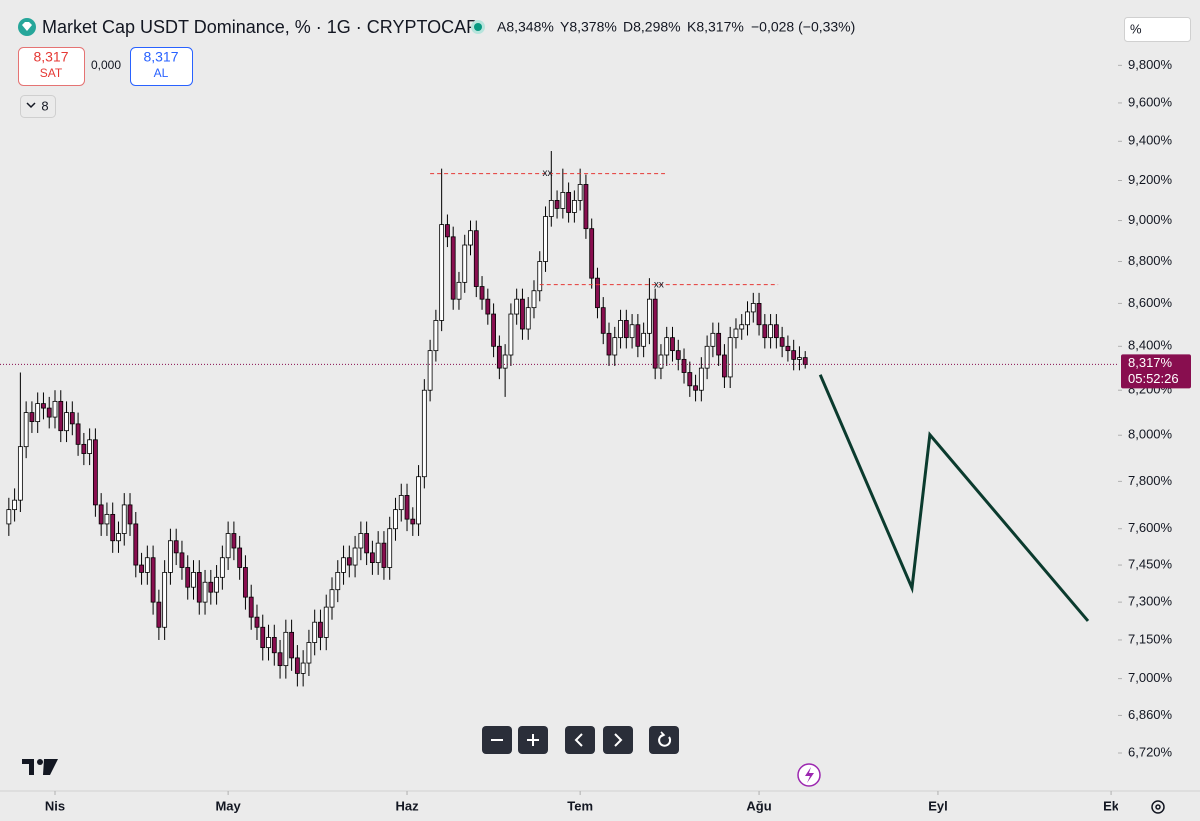  Describe the element at coordinates (715, 27) in the screenshot. I see `ohlc-close: K8,317%` at that location.